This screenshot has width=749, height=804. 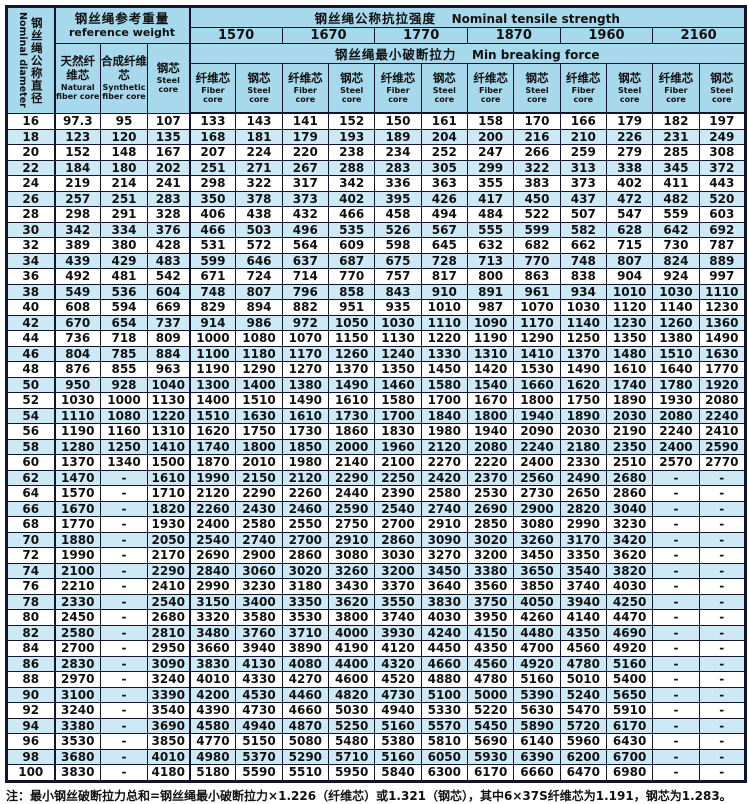 What do you see at coordinates (722, 136) in the screenshot?
I see `value-cell: 249` at bounding box center [722, 136].